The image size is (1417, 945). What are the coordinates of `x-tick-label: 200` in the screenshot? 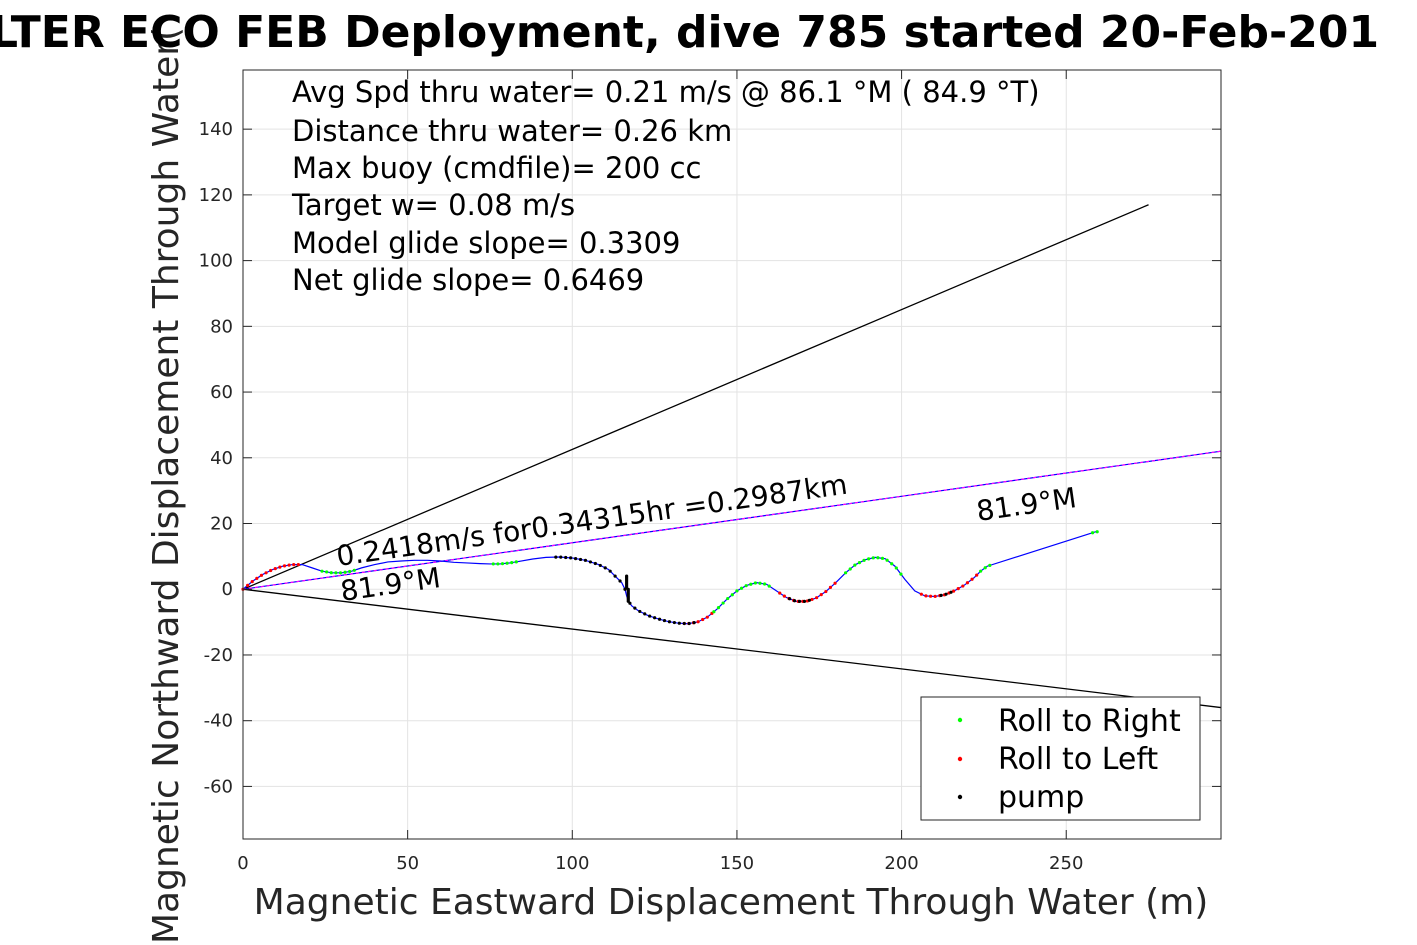 It's located at (901, 863).